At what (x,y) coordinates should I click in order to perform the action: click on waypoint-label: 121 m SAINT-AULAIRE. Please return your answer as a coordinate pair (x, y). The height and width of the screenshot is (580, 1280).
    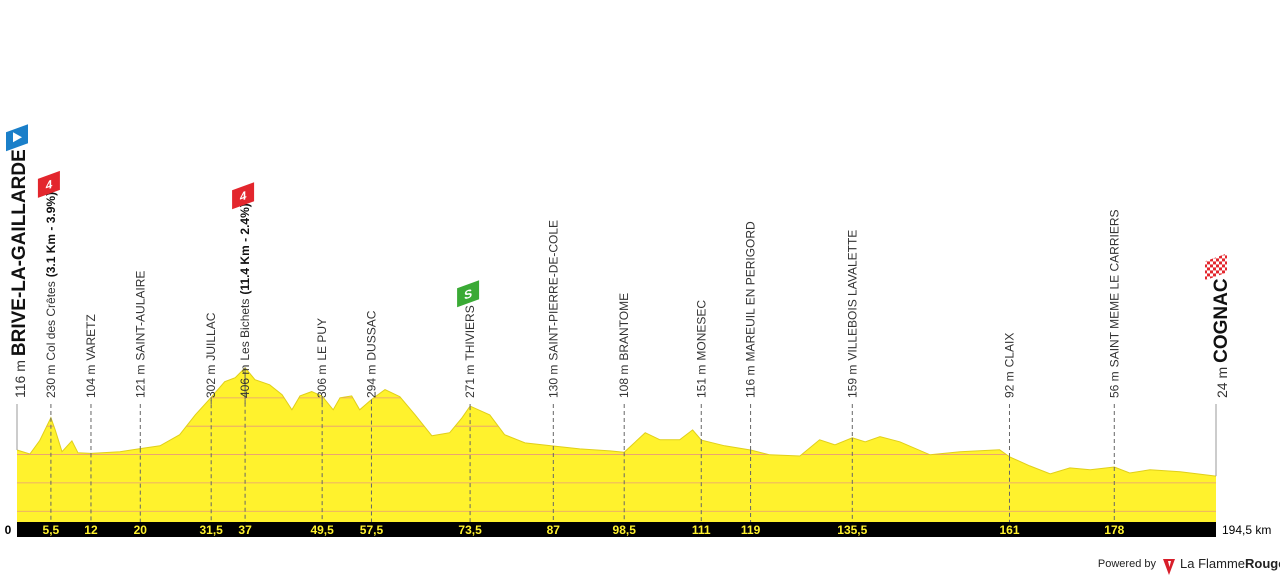
    Looking at the image, I should click on (140, 334).